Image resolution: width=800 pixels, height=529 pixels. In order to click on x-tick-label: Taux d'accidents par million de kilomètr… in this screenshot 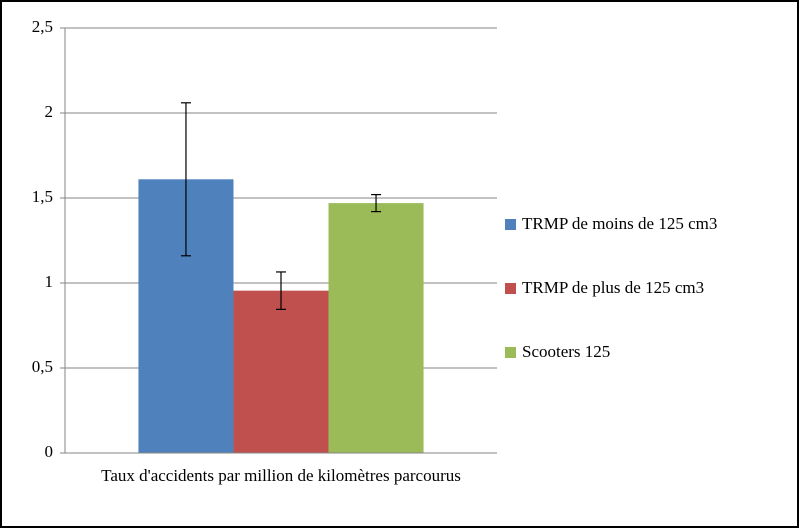, I will do `click(281, 475)`.